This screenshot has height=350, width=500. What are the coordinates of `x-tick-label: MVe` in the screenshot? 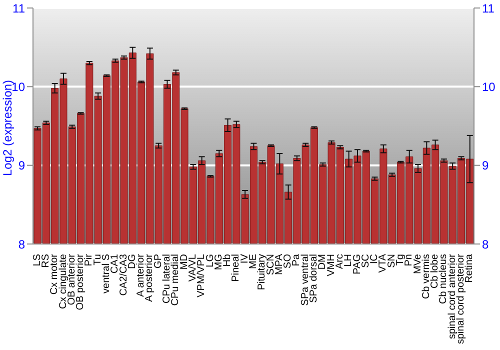 It's located at (418, 264).